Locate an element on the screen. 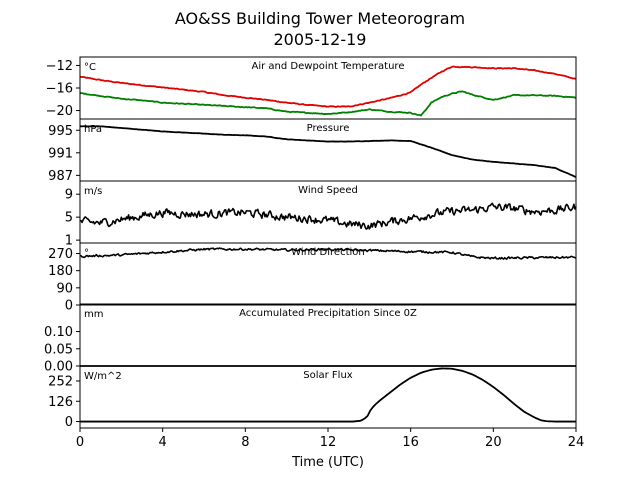  panel-2: 9 5 1 m/s Wind Speed is located at coordinates (321, 214).